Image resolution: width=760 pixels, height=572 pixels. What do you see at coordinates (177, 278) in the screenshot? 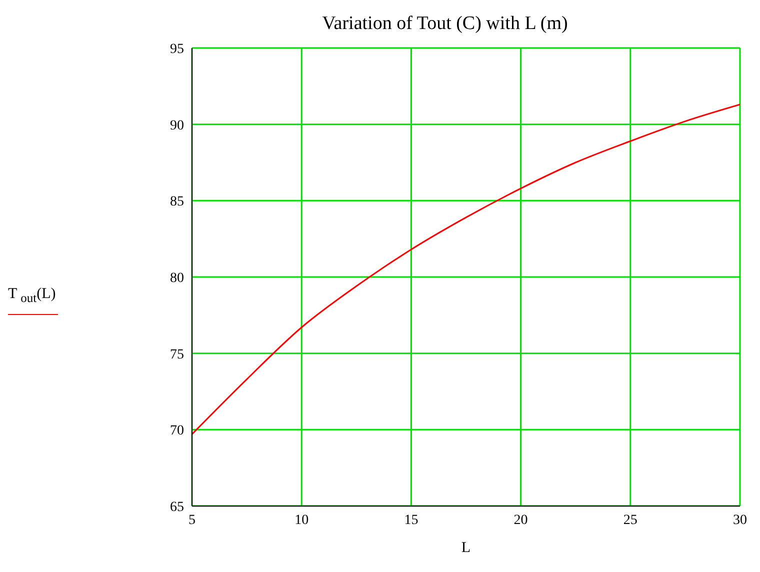
I see `y-tick-label: 80` at bounding box center [177, 278].